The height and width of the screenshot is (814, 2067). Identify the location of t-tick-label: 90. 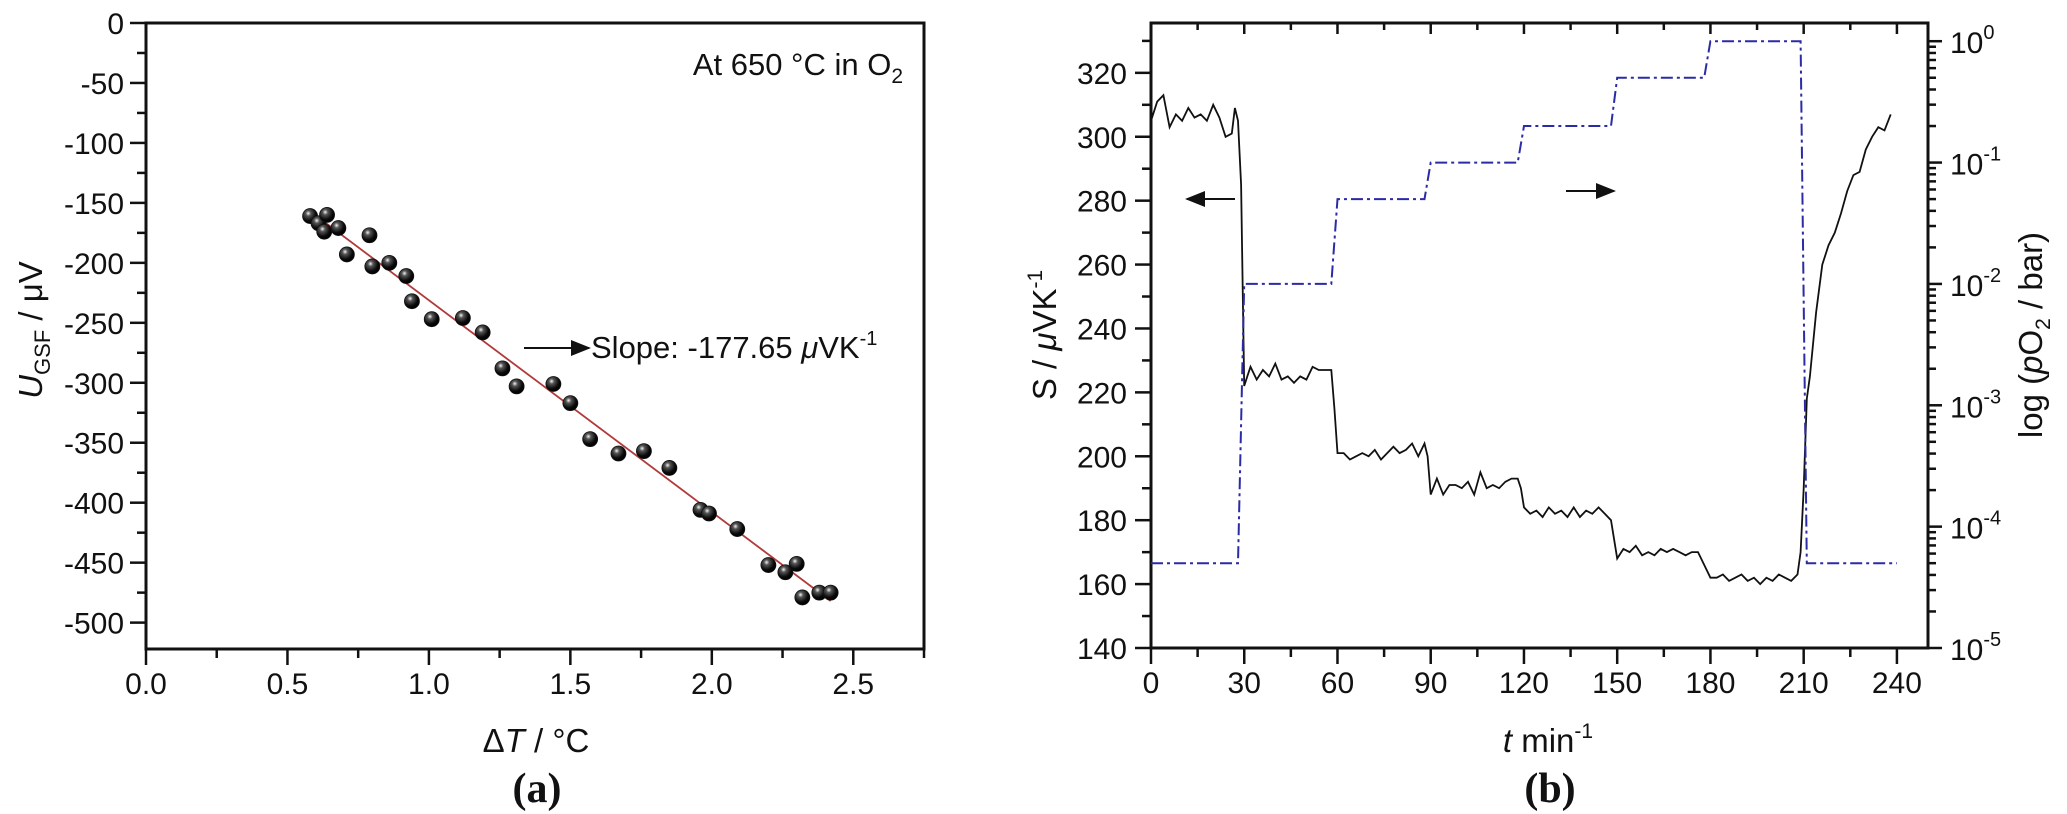
(1430, 683).